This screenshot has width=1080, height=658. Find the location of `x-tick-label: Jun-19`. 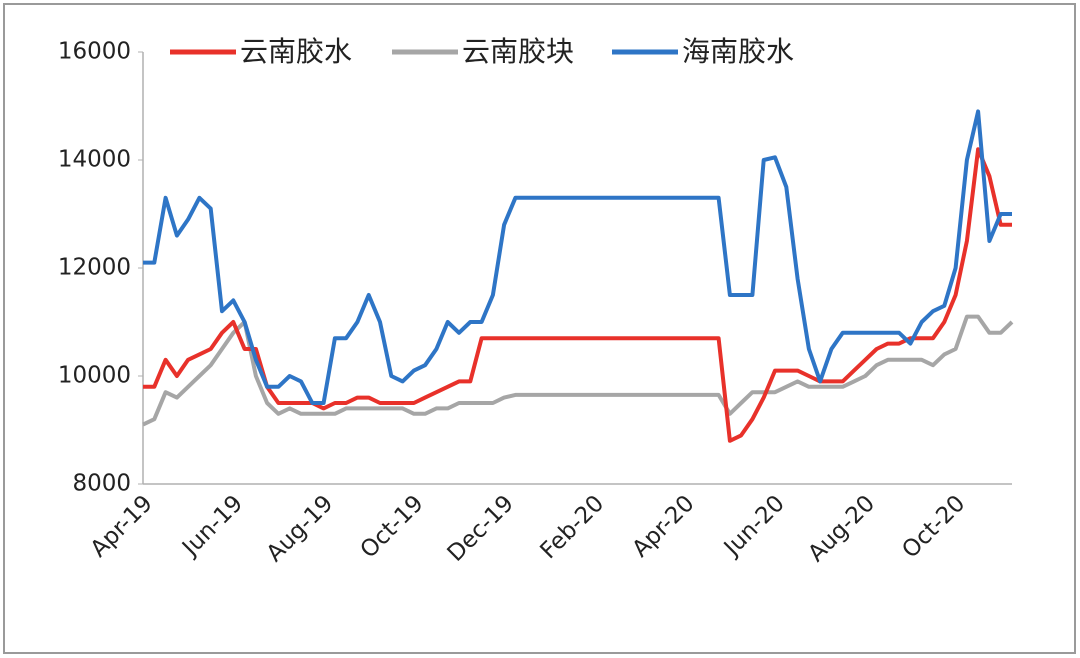

x-tick-label: Jun-19 is located at coordinates (212, 526).